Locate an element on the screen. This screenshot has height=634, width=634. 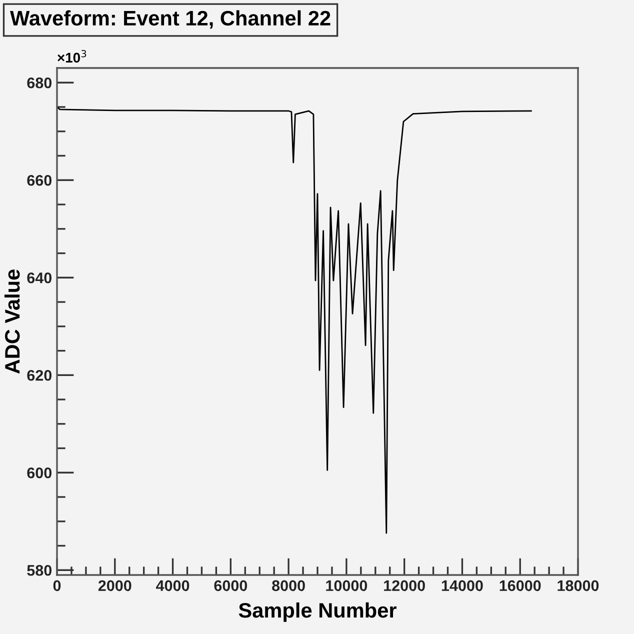
x-tick-label: 8000 is located at coordinates (288, 586).